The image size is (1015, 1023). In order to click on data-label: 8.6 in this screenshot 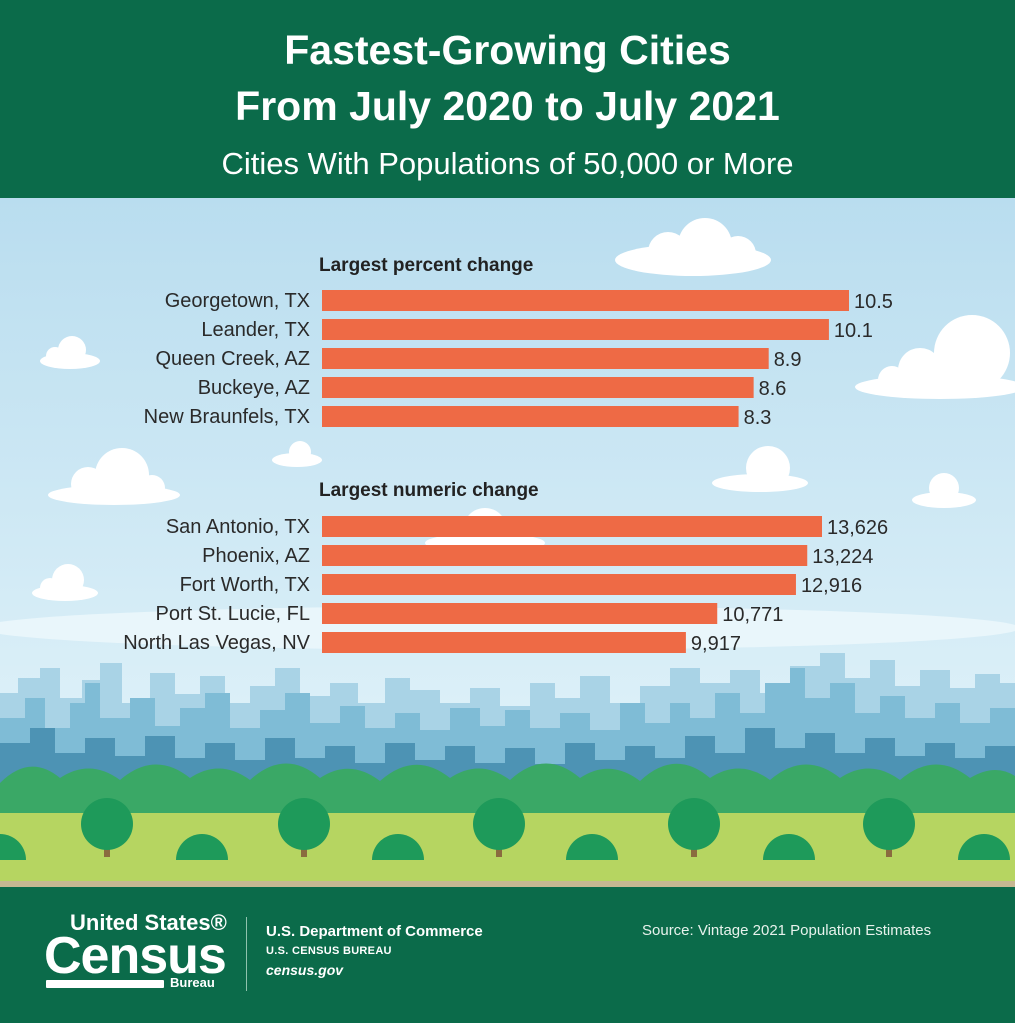, I will do `click(773, 389)`.